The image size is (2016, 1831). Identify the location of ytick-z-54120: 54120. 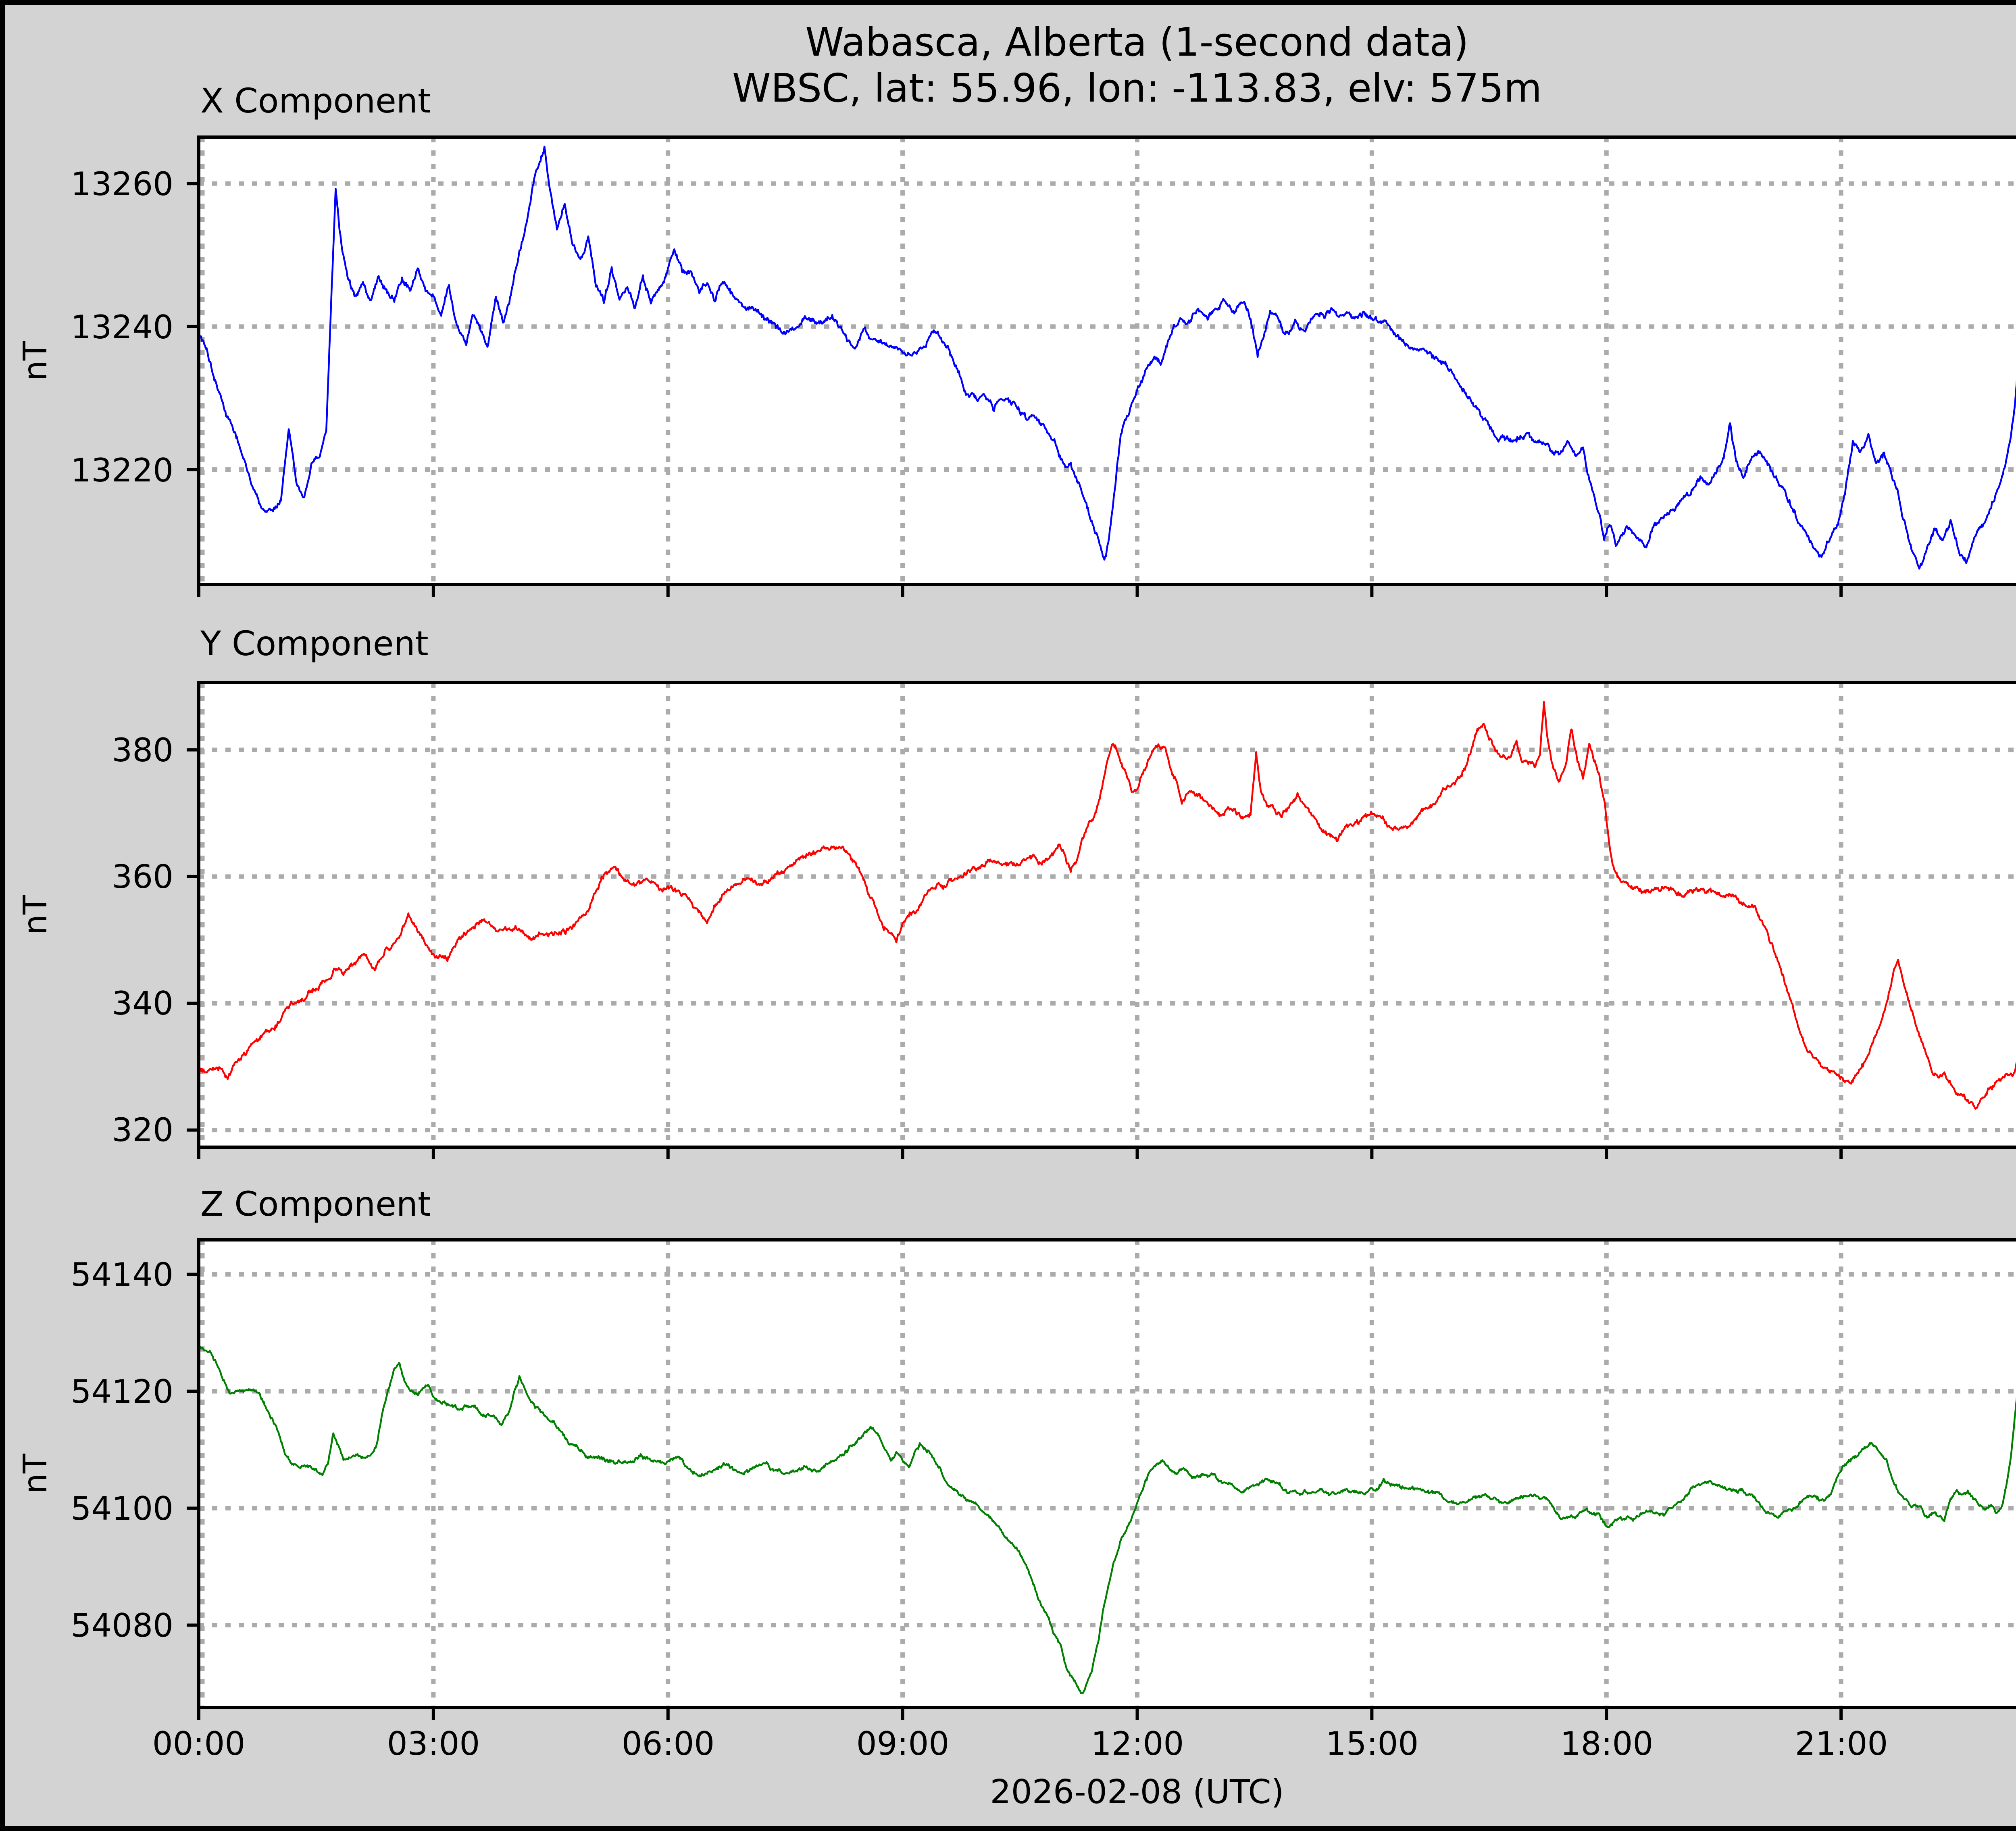
(122, 1391).